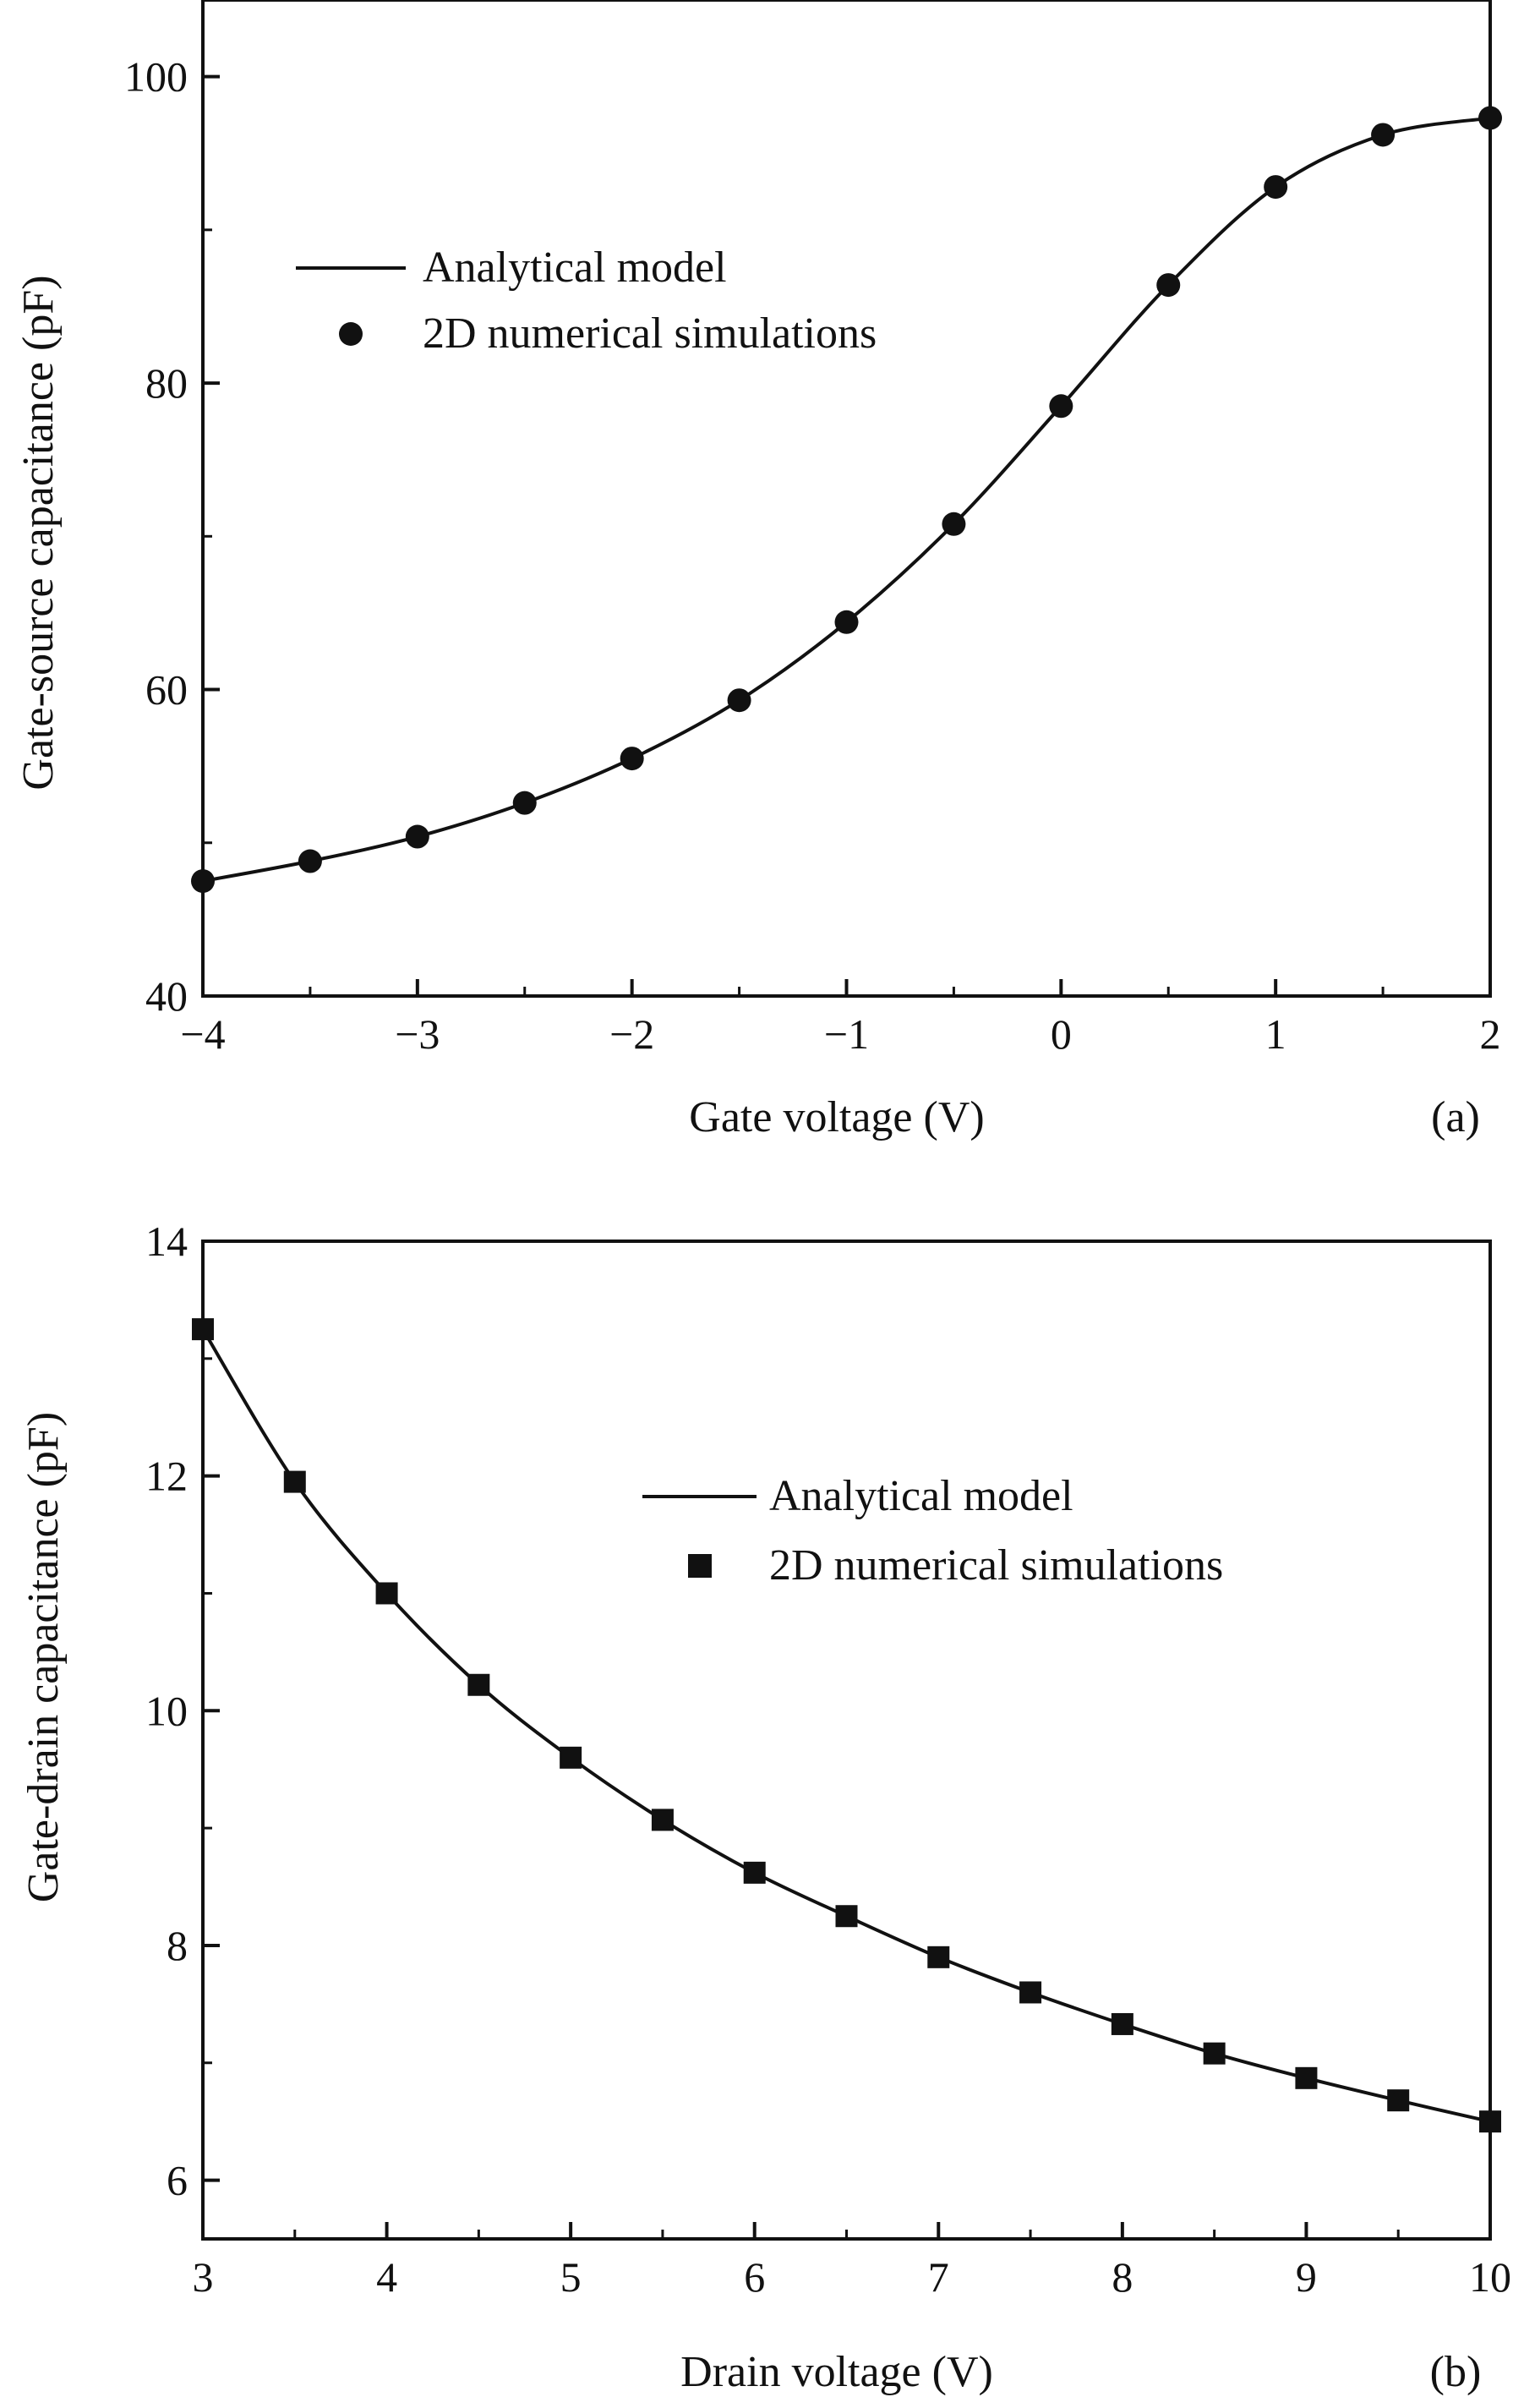  What do you see at coordinates (571, 2277) in the screenshot?
I see `panel-b-x-tick-label: 5` at bounding box center [571, 2277].